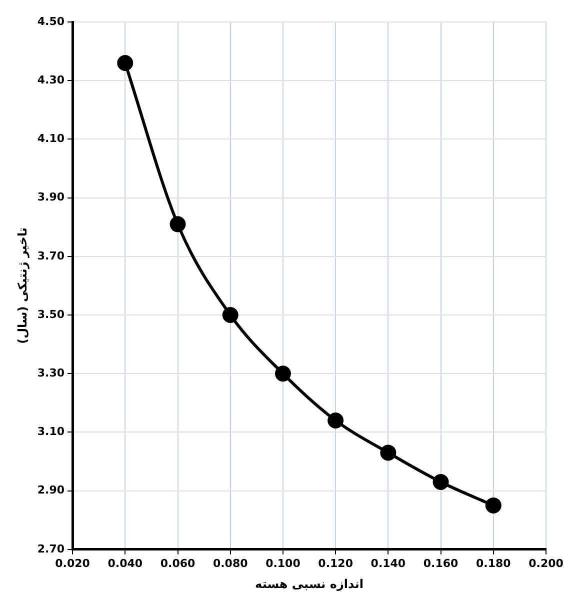 The image size is (576, 608). What do you see at coordinates (230, 563) in the screenshot?
I see `x-tick-label: 0.080` at bounding box center [230, 563].